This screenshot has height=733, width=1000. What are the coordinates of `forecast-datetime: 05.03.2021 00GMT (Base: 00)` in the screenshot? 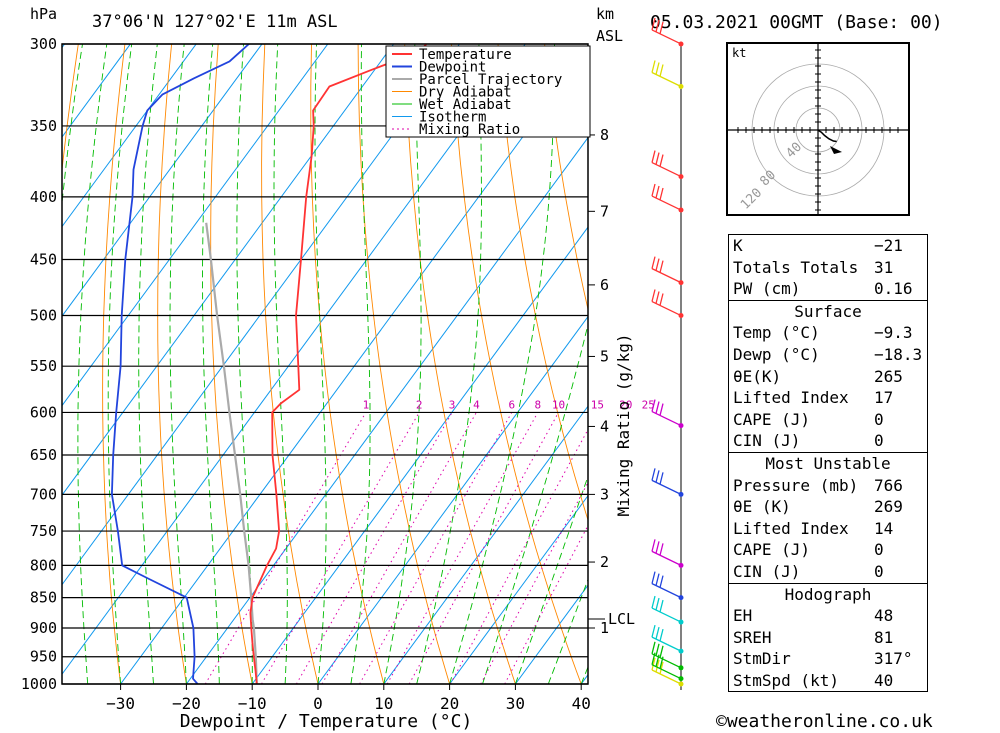 It's located at (796, 22).